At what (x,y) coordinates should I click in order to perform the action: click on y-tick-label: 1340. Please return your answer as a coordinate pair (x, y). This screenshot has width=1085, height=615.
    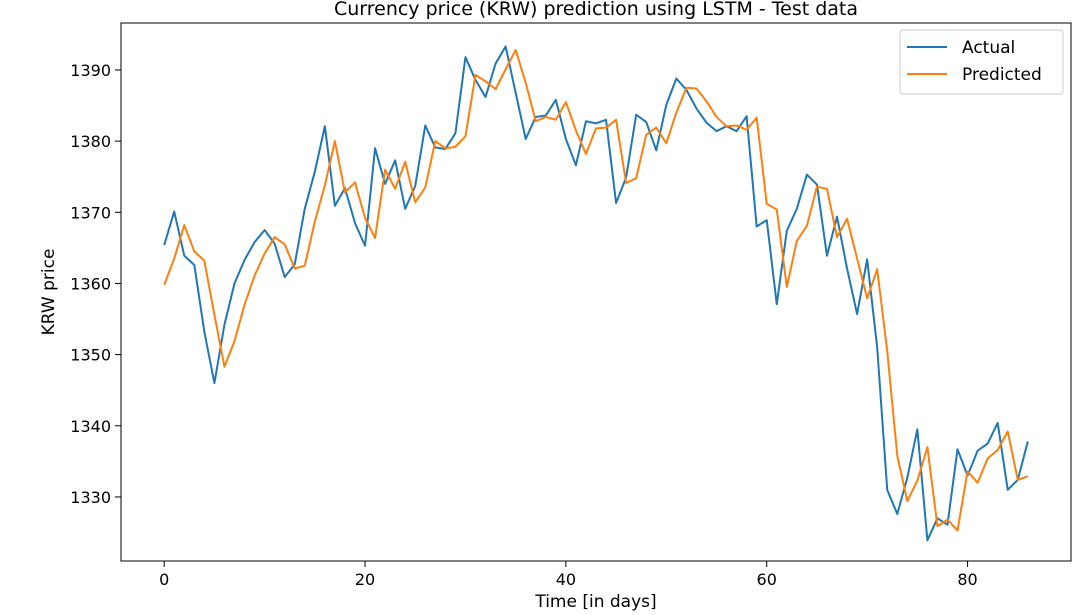
    Looking at the image, I should click on (90, 426).